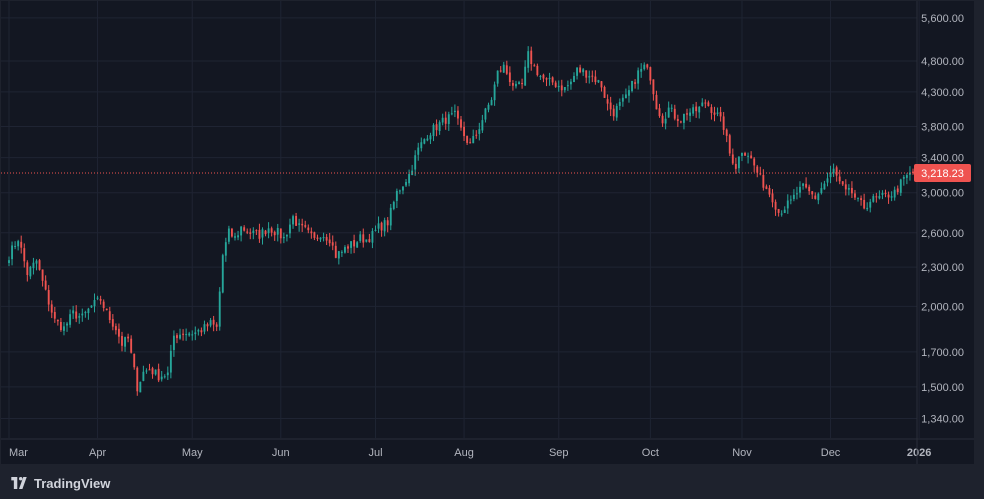 The height and width of the screenshot is (499, 984). Describe the element at coordinates (942, 62) in the screenshot. I see `y-tick-label: 4,800.00` at that location.